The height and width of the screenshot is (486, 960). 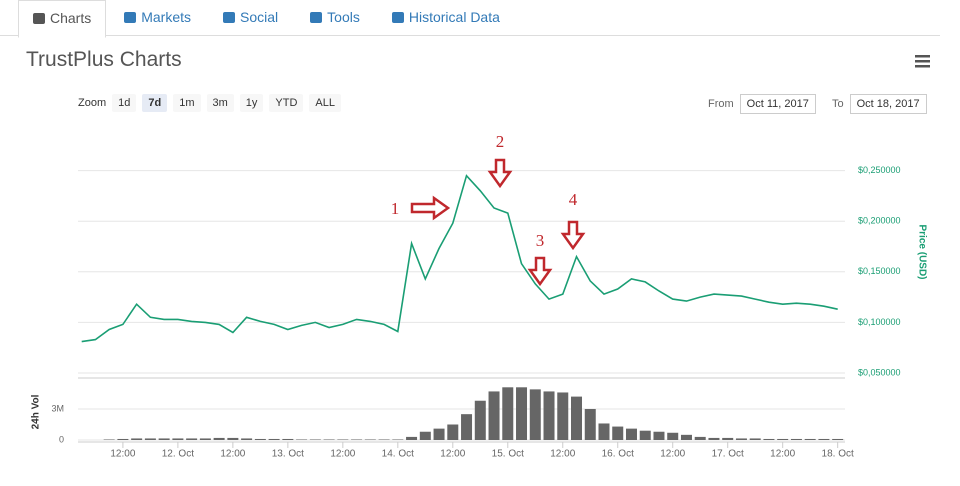 I want to click on x-tick-label: 13. Oct, so click(x=288, y=454).